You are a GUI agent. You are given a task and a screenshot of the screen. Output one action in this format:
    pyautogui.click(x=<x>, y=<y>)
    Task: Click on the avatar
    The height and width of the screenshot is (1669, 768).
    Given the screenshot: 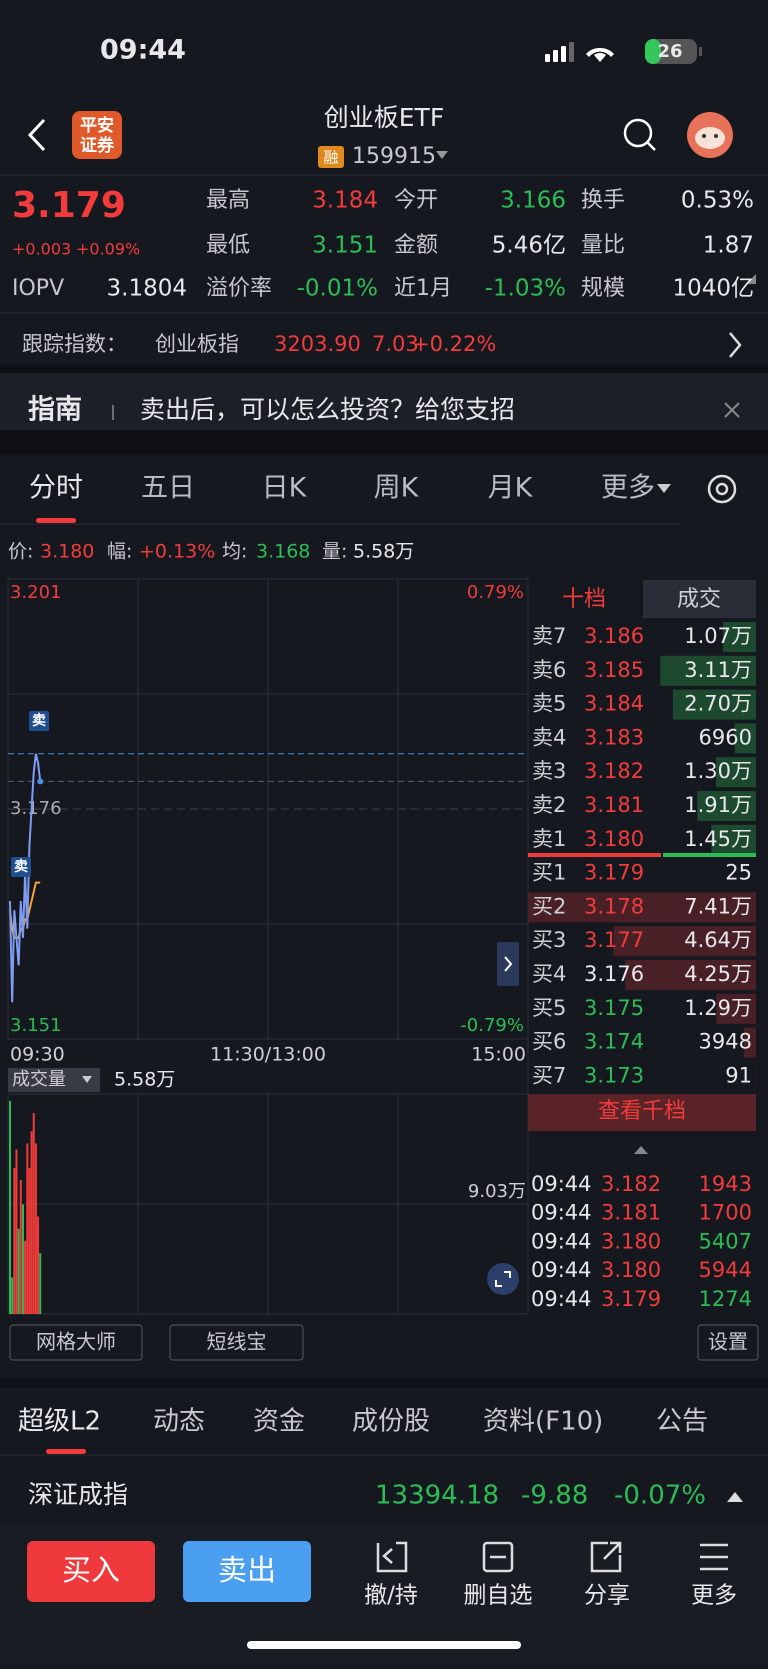 What is the action you would take?
    pyautogui.click(x=710, y=135)
    